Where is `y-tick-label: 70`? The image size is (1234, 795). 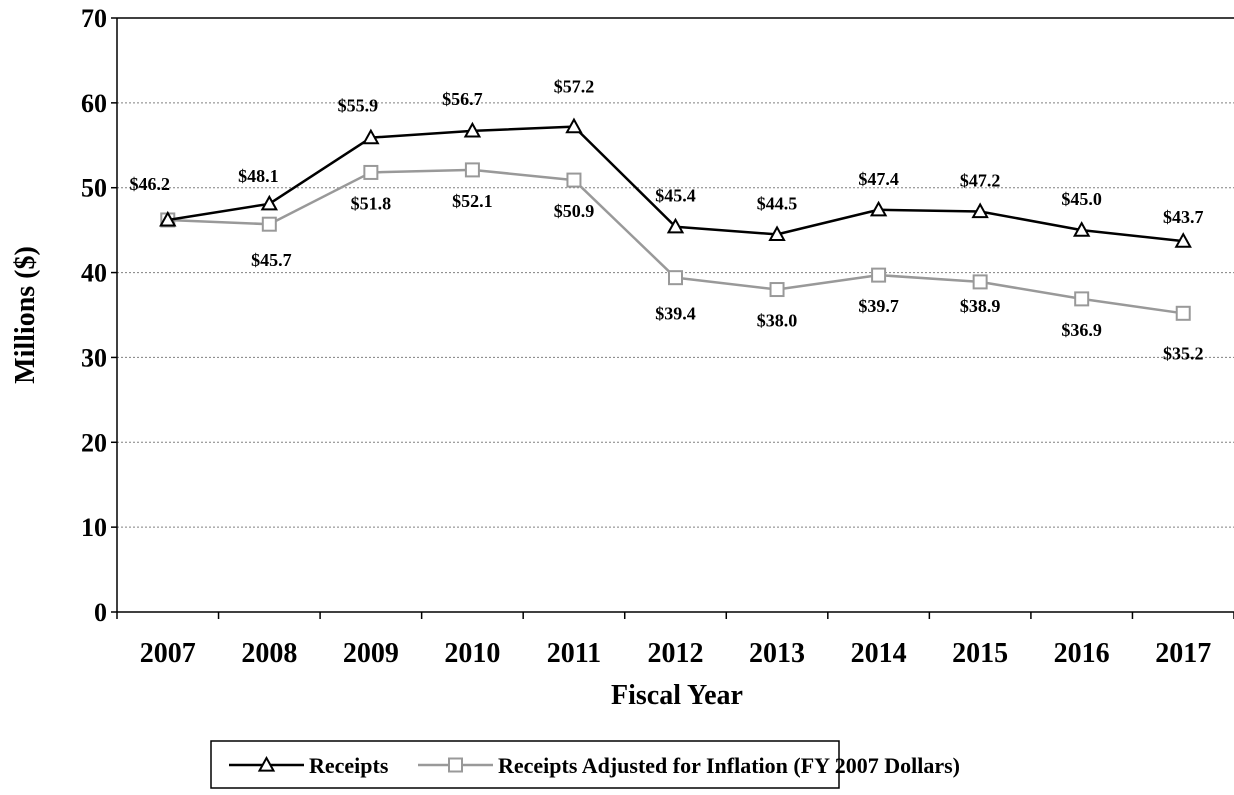
y-tick-label: 70 is located at coordinates (94, 18).